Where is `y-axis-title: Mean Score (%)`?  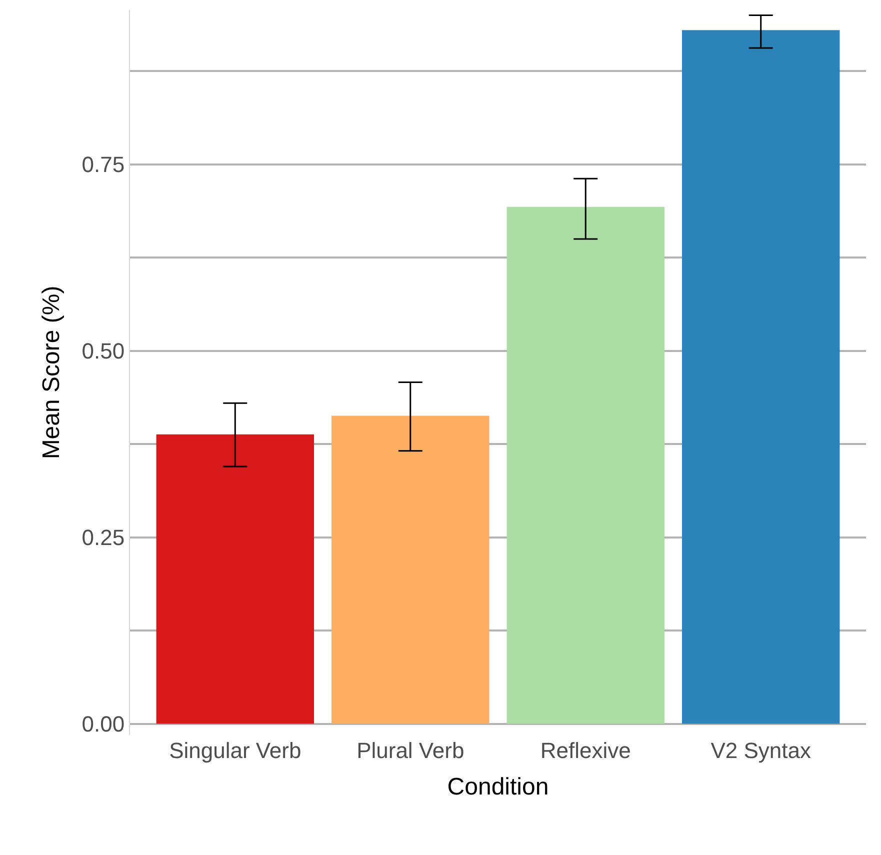
y-axis-title: Mean Score (%) is located at coordinates (51, 373).